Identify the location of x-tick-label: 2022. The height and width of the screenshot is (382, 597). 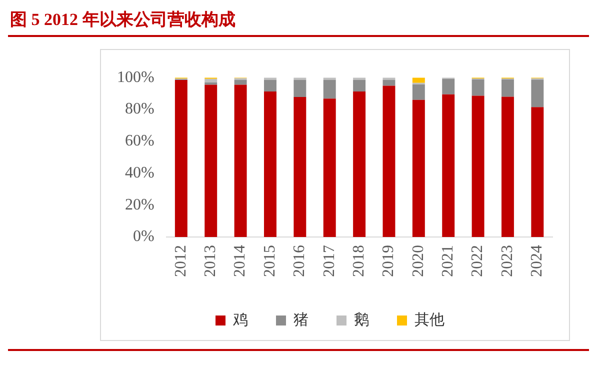
(477, 261).